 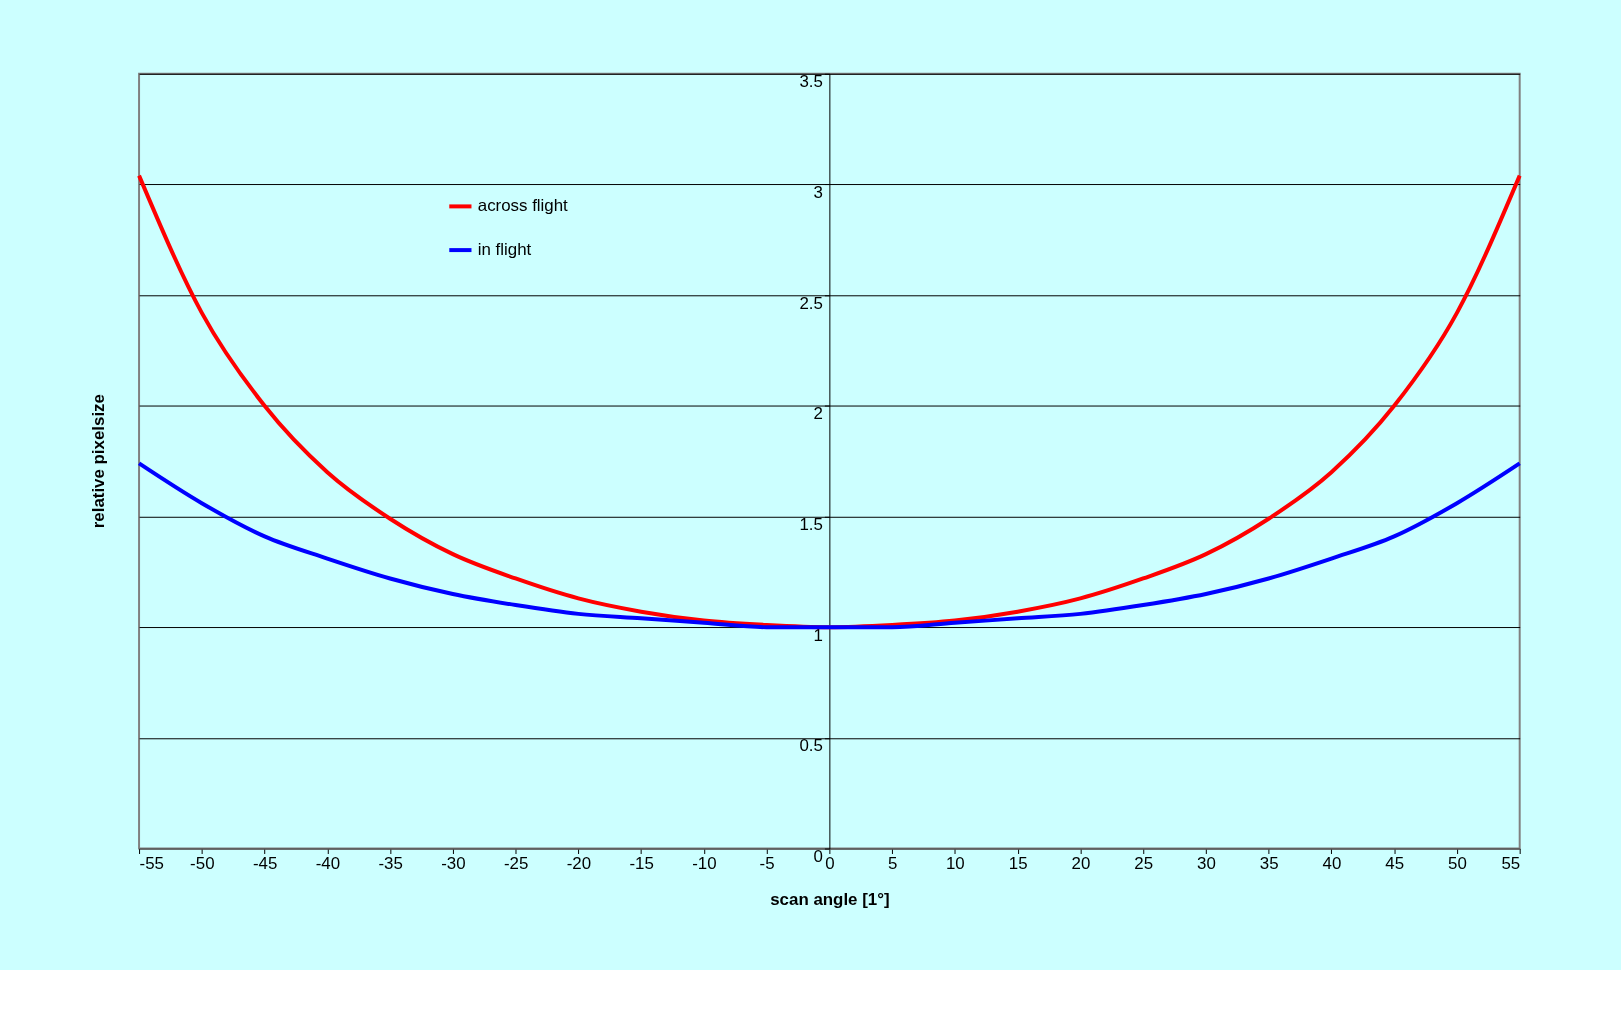 I want to click on y-tick-label: 1.5, so click(x=811, y=524).